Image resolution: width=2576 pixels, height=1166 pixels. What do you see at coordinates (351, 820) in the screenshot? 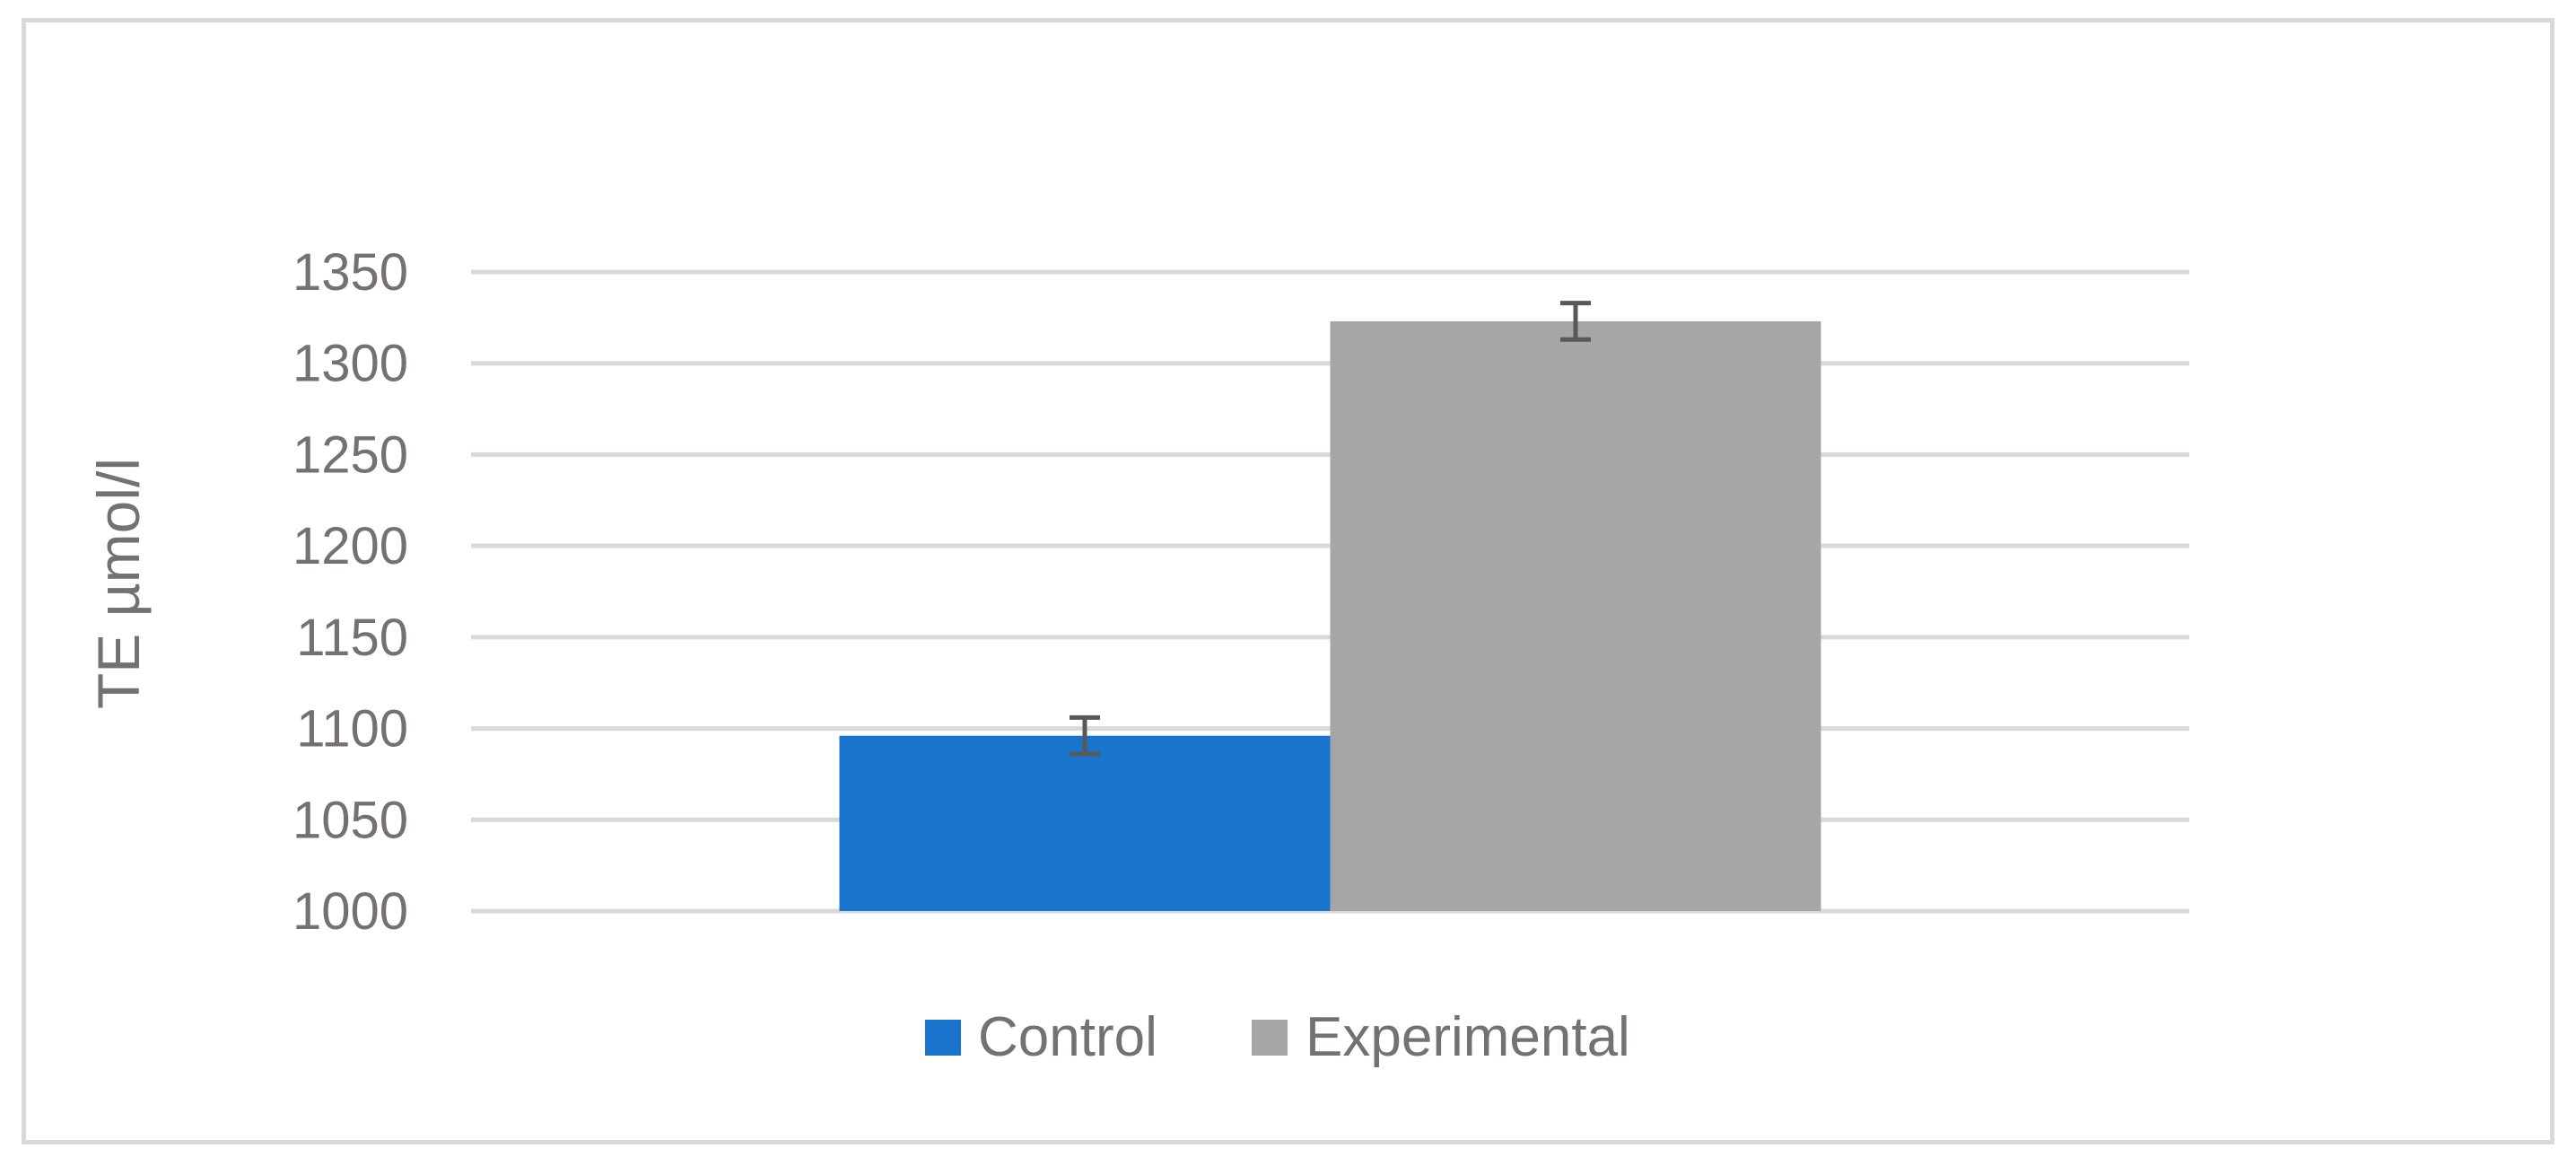
I see `y-tick-label-1050: 1050` at bounding box center [351, 820].